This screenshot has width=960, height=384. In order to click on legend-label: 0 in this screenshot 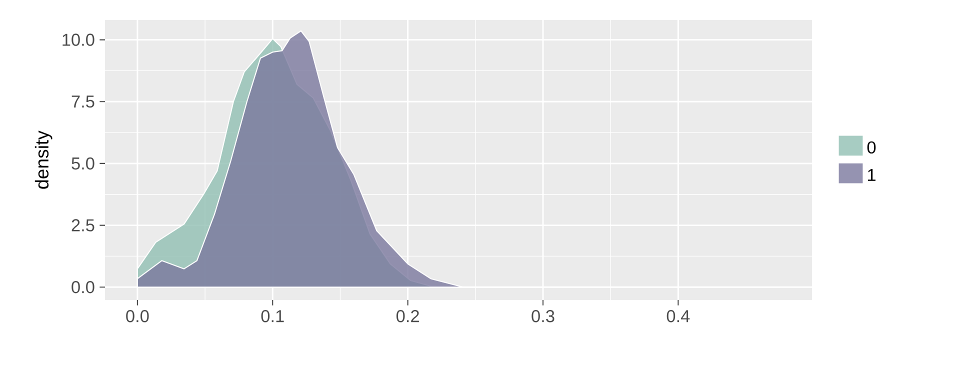, I will do `click(871, 147)`.